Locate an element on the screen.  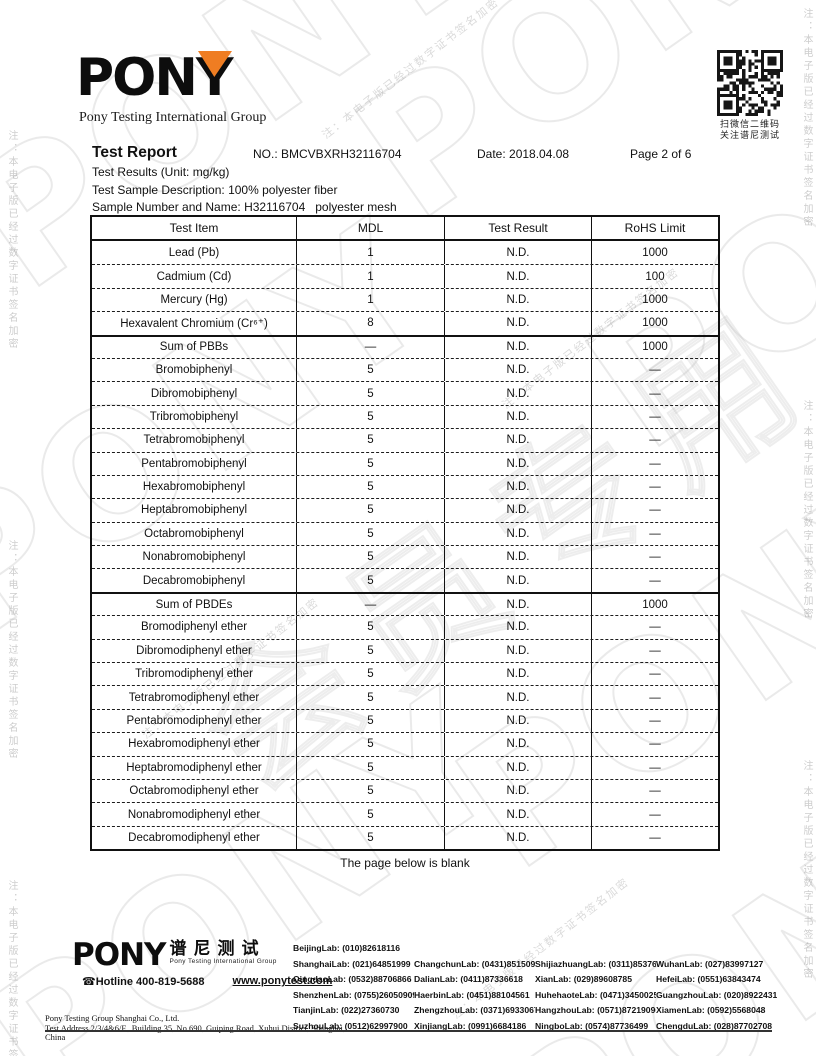
lab-phone: (010)82618116 is located at coordinates (371, 948).